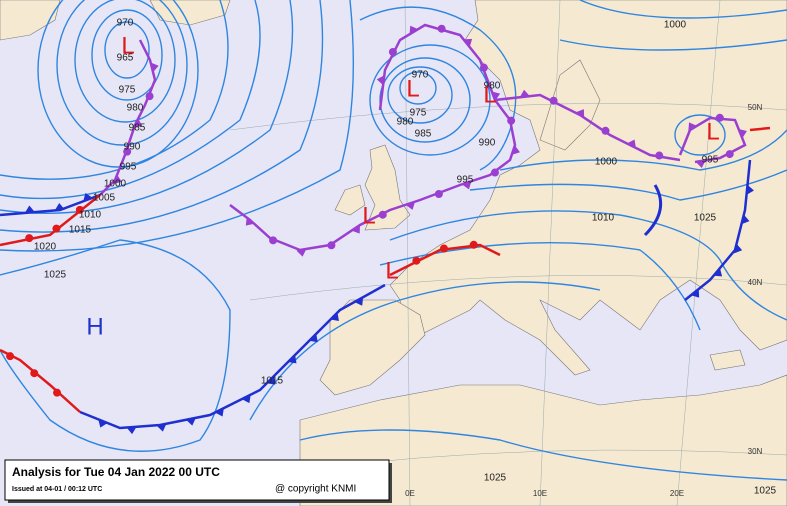 Image resolution: width=787 pixels, height=506 pixels. I want to click on caption-copyright: @ copyright KNMI, so click(315, 489).